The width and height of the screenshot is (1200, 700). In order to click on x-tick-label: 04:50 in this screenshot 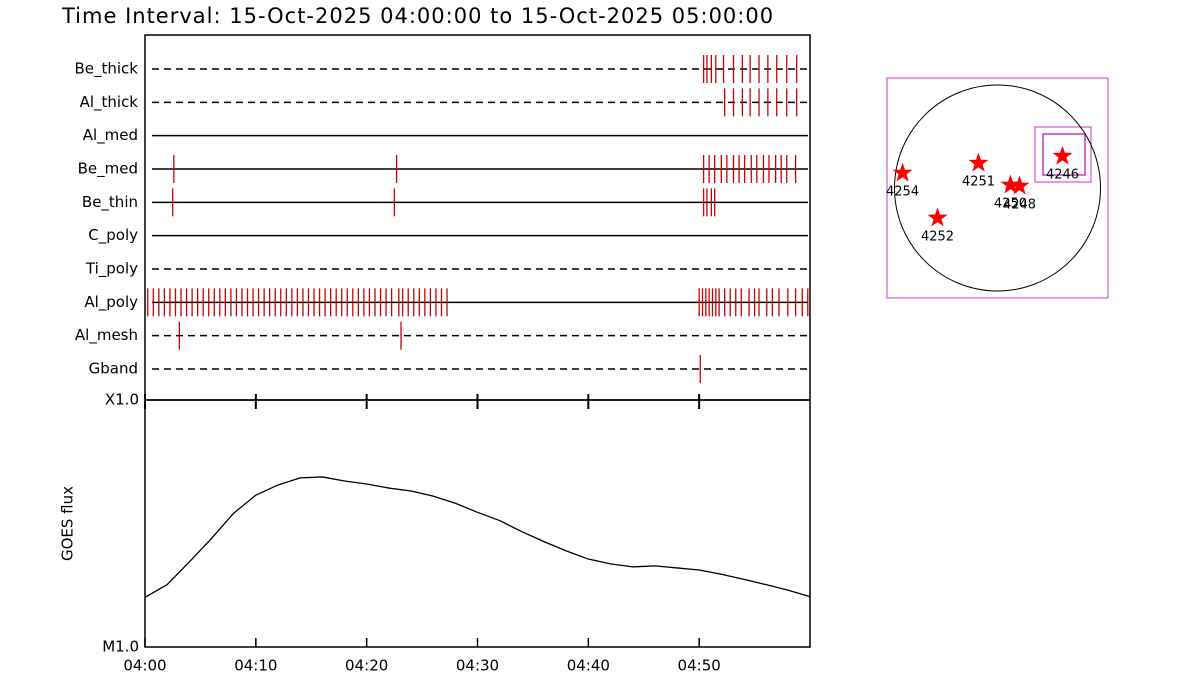, I will do `click(699, 666)`.